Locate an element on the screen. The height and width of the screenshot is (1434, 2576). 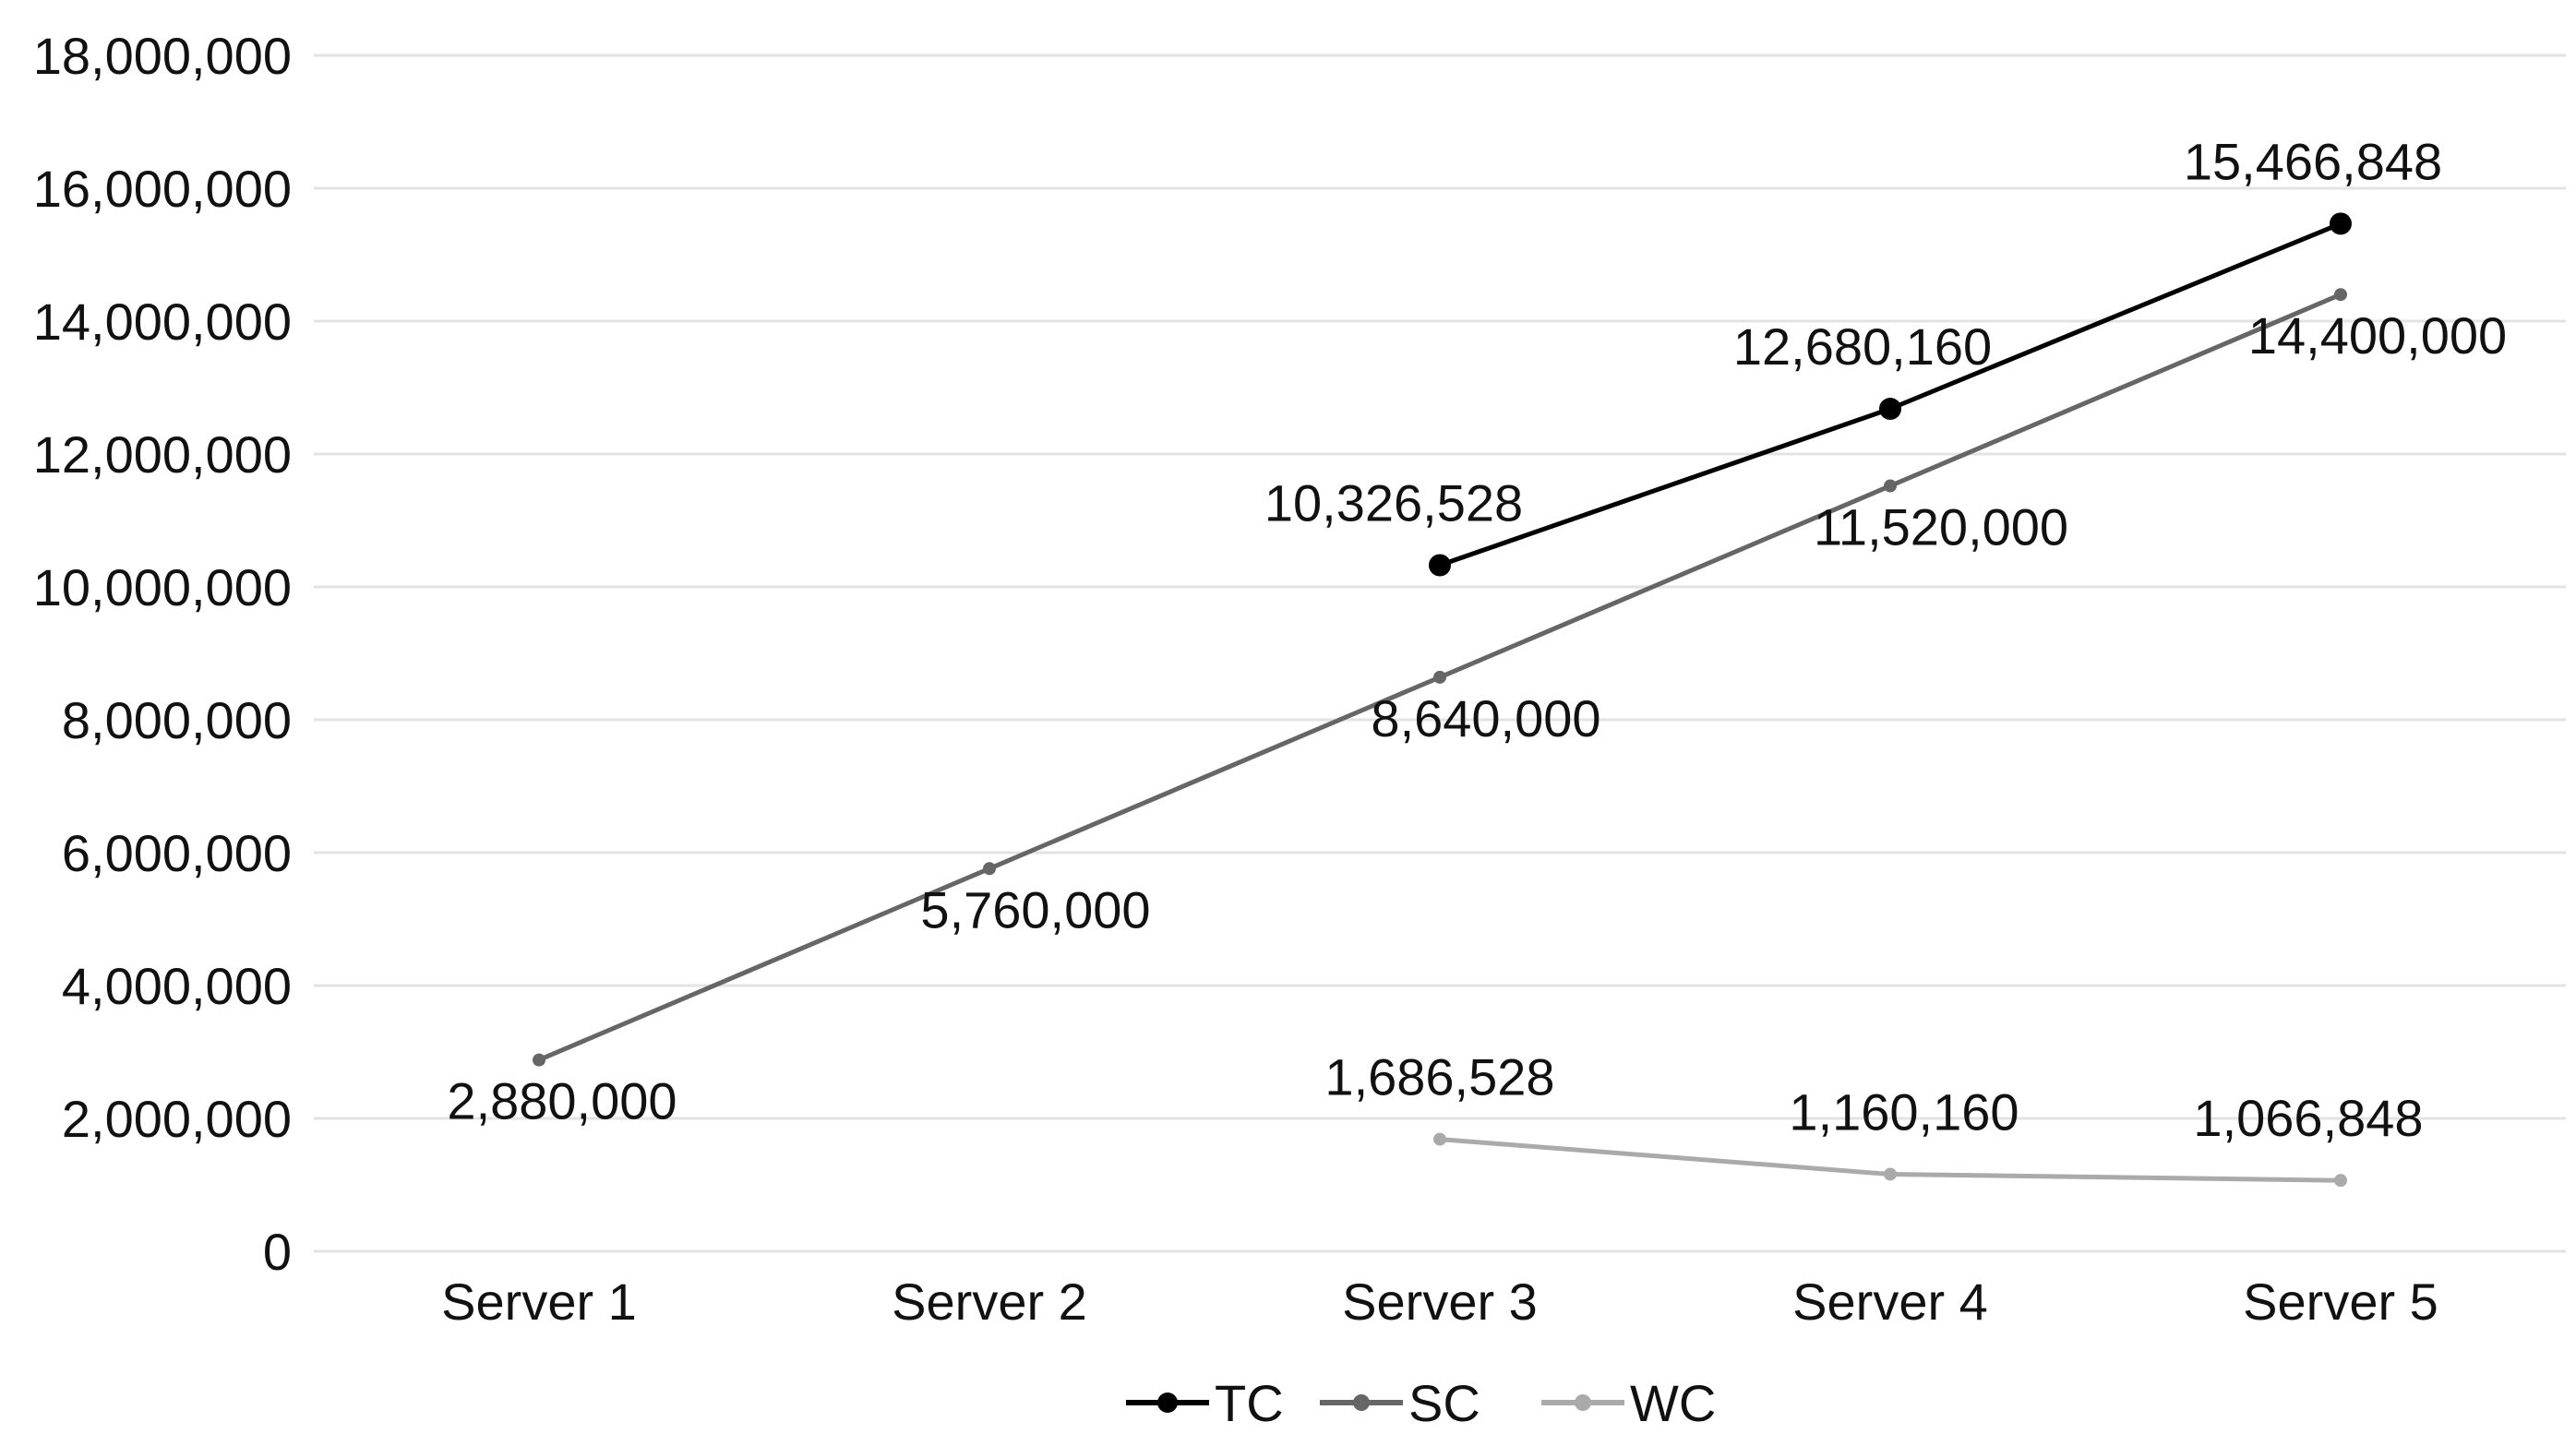
y-tick-label: 18,000,000 is located at coordinates (162, 56).